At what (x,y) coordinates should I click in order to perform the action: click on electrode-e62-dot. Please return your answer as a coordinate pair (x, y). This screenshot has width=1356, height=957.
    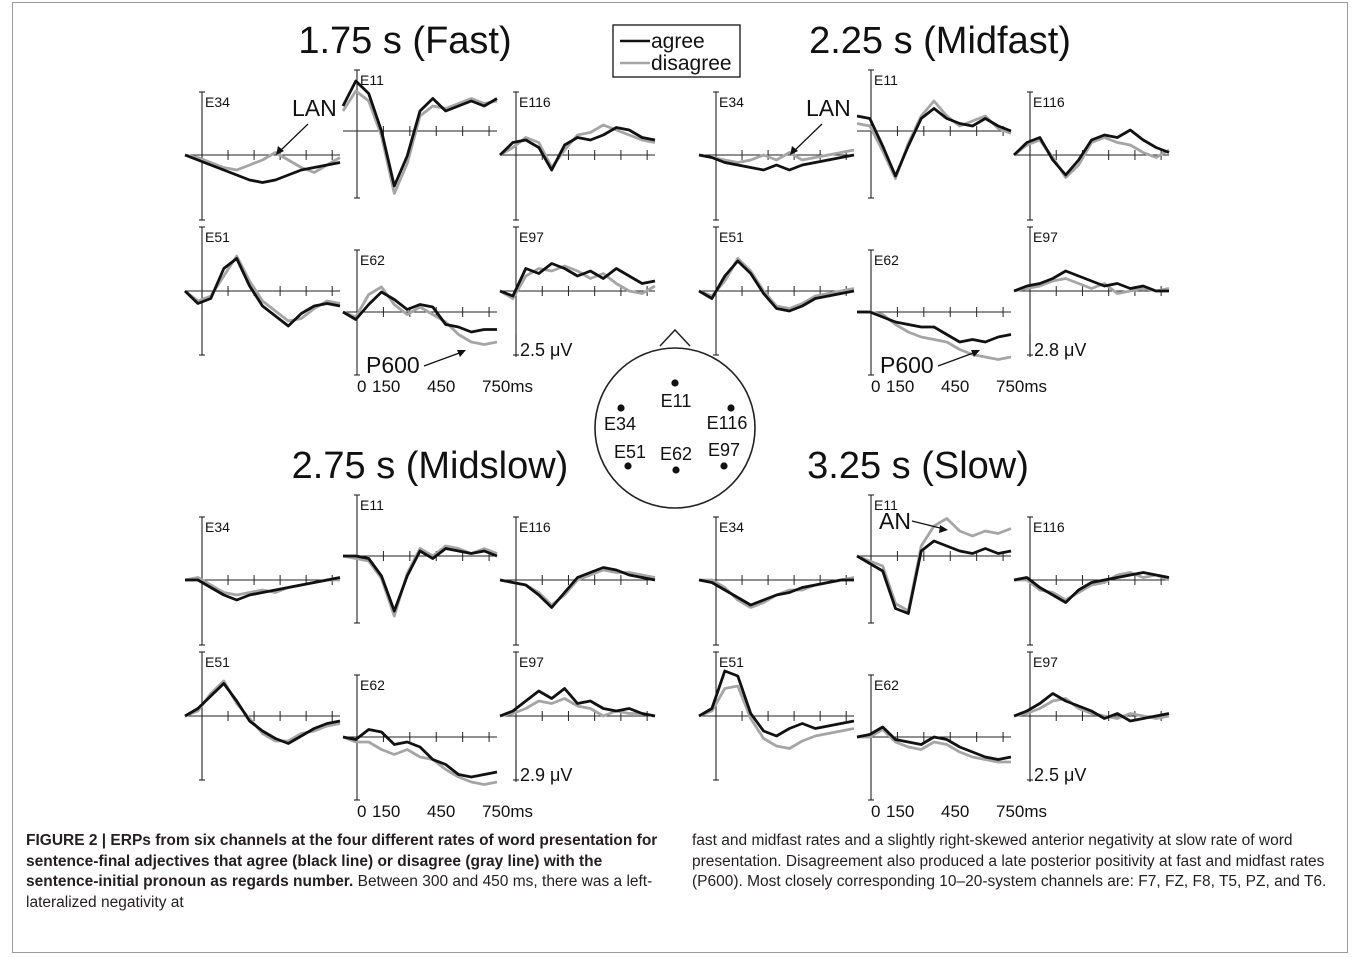
    Looking at the image, I should click on (676, 470).